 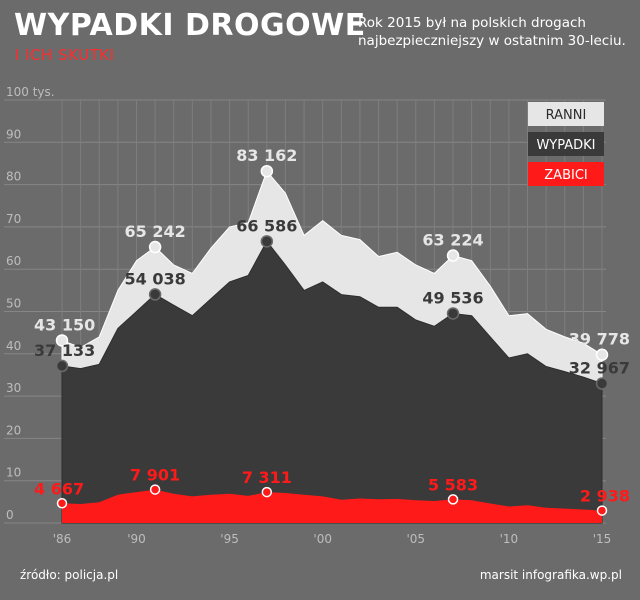 What do you see at coordinates (154, 231) in the screenshot?
I see `ranni-value-label: 65 242` at bounding box center [154, 231].